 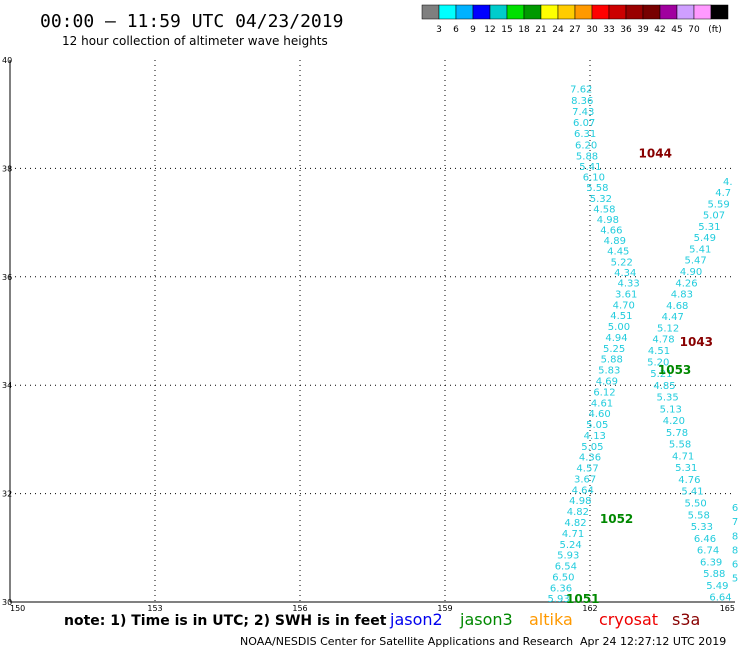 What do you see at coordinates (540, 30) in the screenshot?
I see `colorbar-label: 21` at bounding box center [540, 30].